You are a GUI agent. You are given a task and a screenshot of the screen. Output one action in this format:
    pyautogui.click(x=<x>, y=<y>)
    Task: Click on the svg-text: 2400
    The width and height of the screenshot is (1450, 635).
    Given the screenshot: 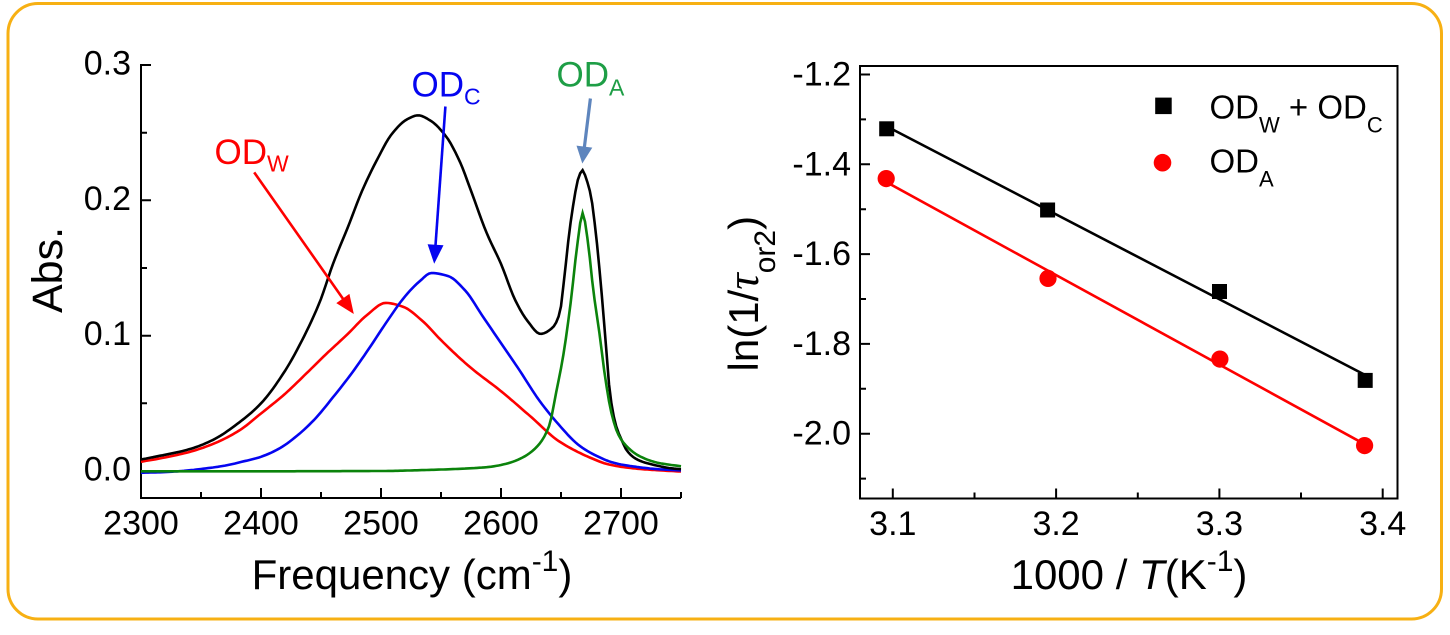 What is the action you would take?
    pyautogui.click(x=261, y=524)
    